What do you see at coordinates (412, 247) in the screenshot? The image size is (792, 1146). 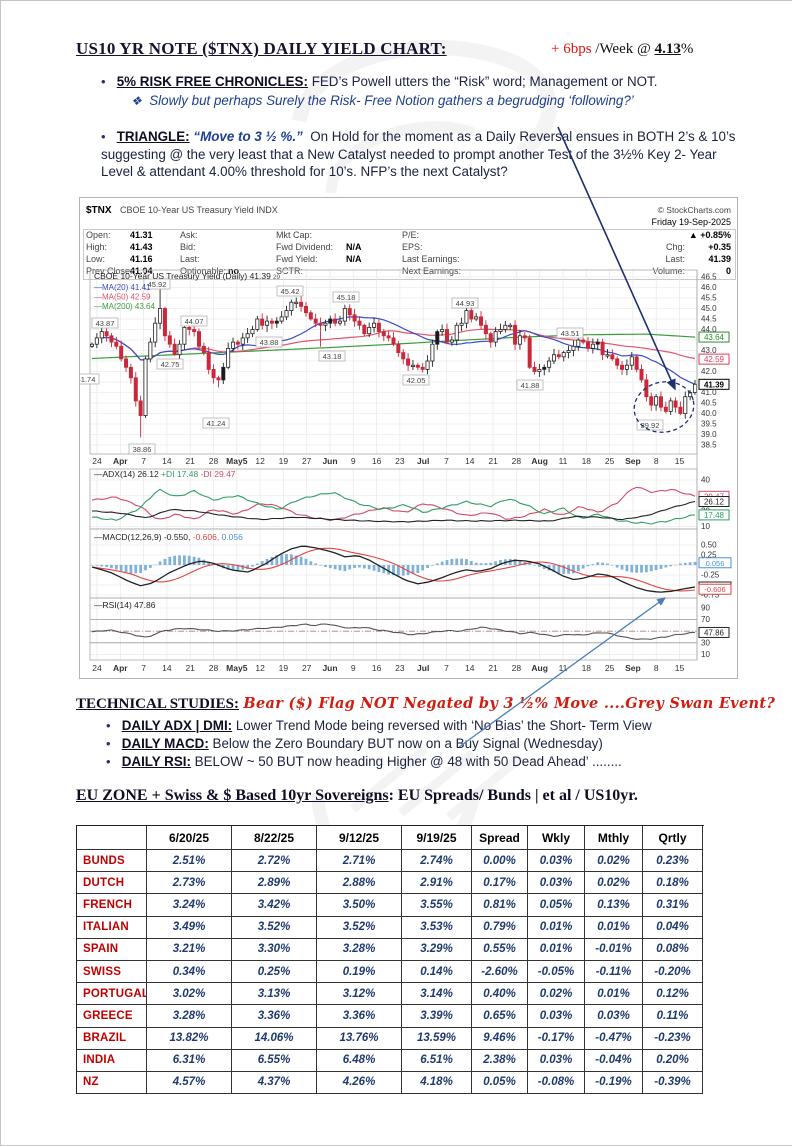 I see `quote-field: EPS:` at bounding box center [412, 247].